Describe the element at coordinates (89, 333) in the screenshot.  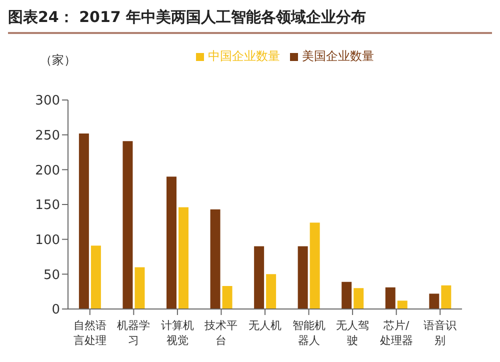
I see `x-tick-label: 自然语言处理` at that location.